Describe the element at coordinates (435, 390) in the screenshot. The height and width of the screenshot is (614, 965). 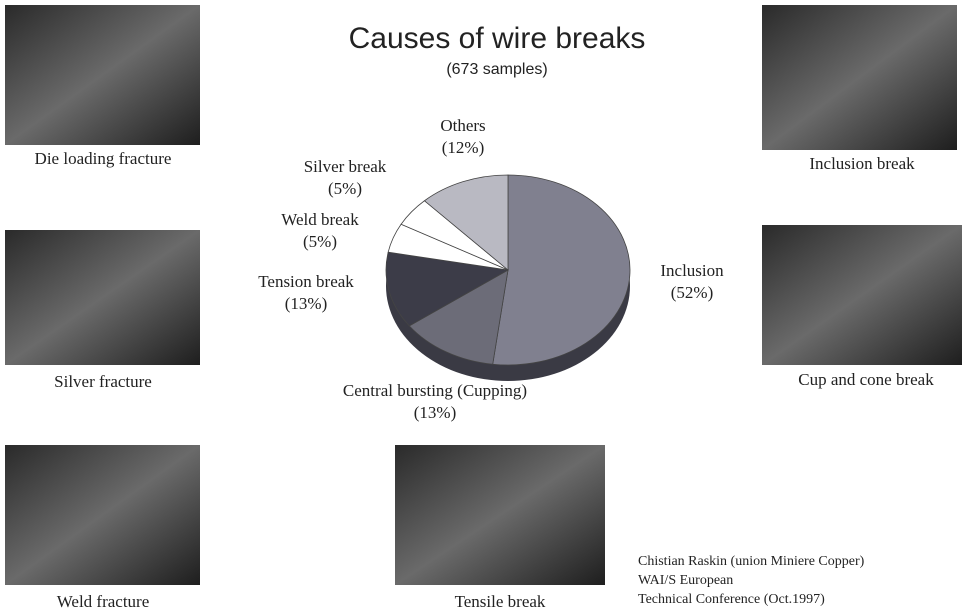
I see `slice-label: Central bursting (Cupping)` at that location.